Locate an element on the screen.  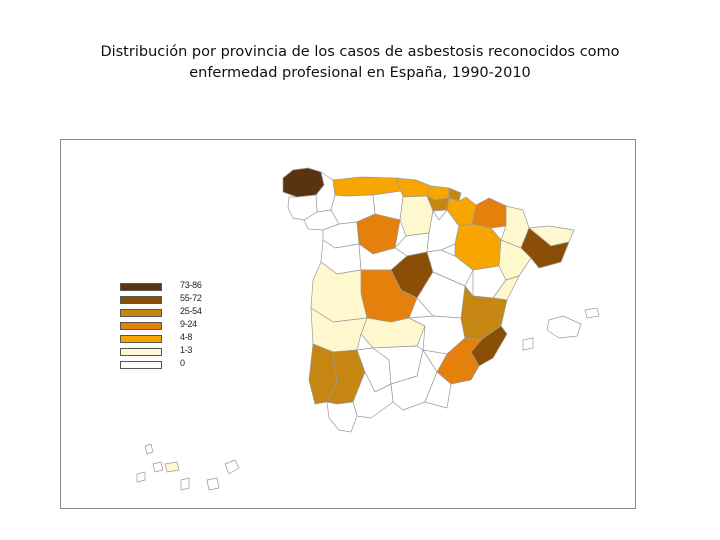
legend-label: 25-54 is located at coordinates (191, 311).